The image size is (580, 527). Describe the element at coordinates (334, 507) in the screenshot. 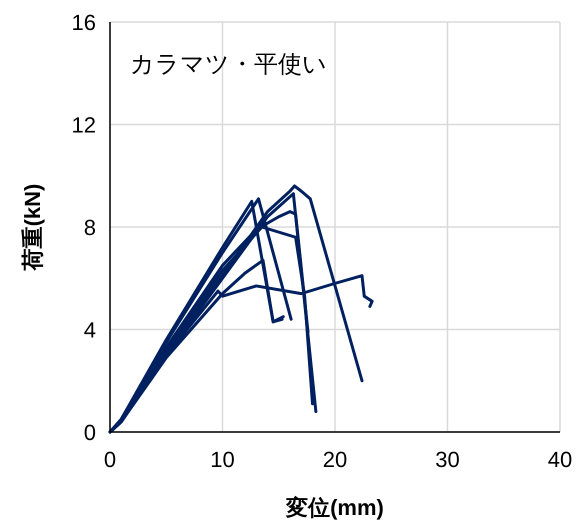

I see `x-axis-title: 変位(mm)` at that location.